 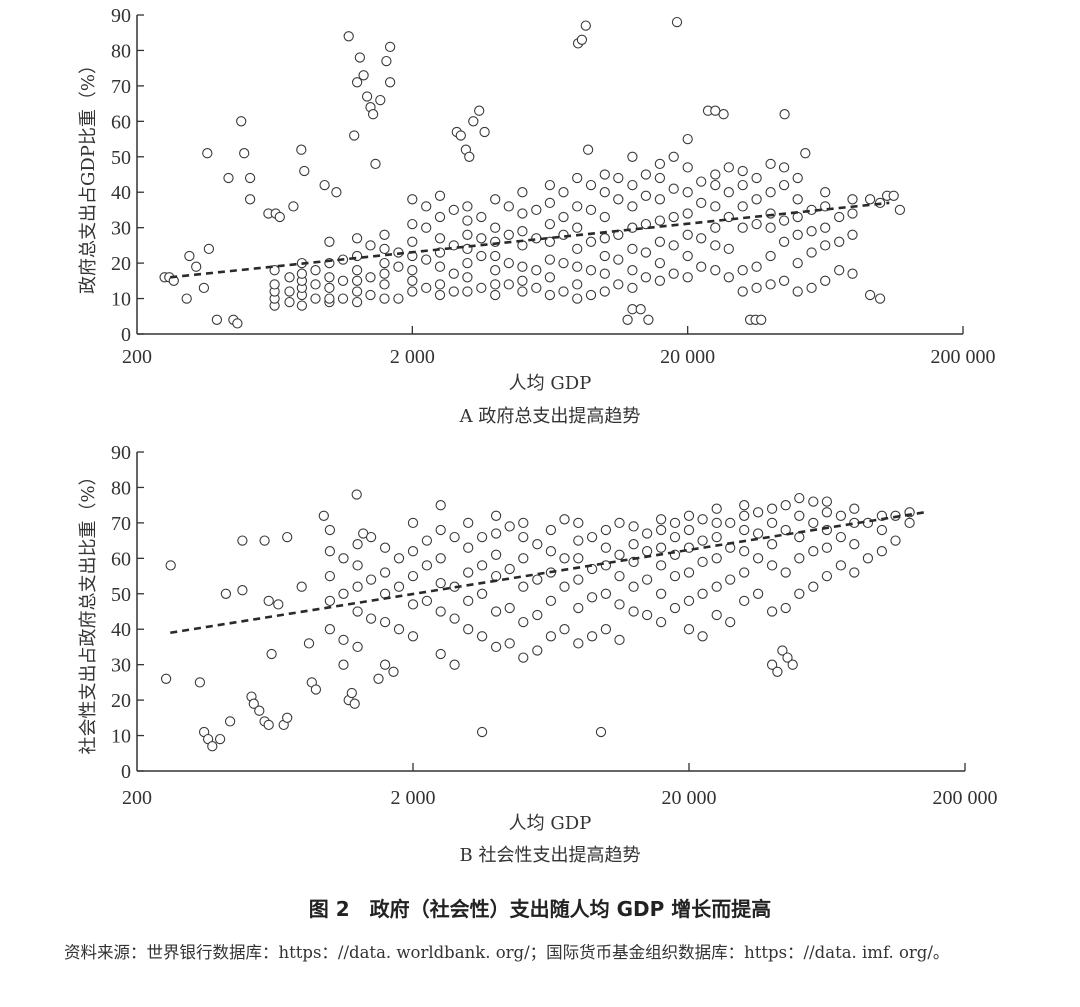 I want to click on y-tick-label: 30, so click(x=121, y=229).